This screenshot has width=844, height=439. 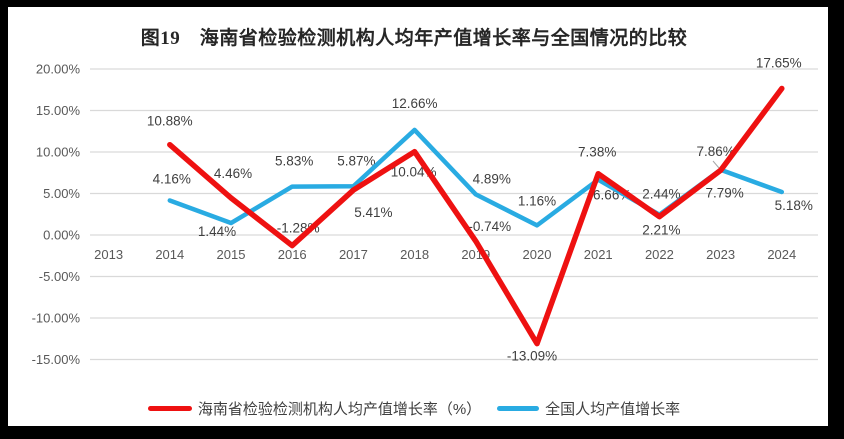 What do you see at coordinates (781, 254) in the screenshot?
I see `x-tick-label: 2024` at bounding box center [781, 254].